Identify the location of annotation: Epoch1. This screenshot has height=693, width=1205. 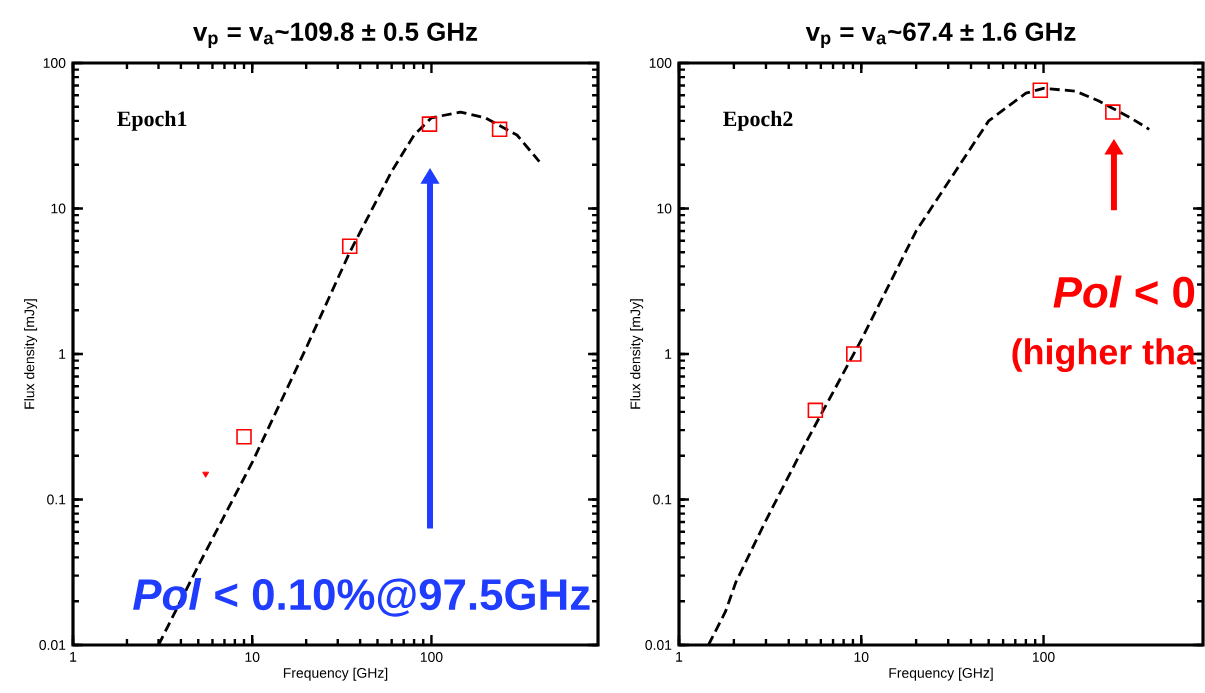
(152, 120).